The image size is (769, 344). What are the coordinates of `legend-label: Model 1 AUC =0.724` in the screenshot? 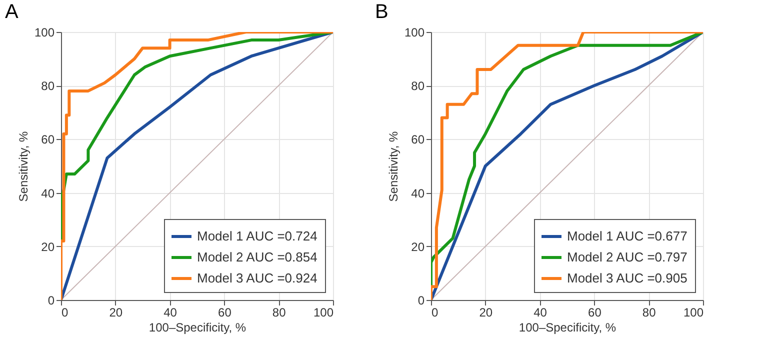 It's located at (257, 236).